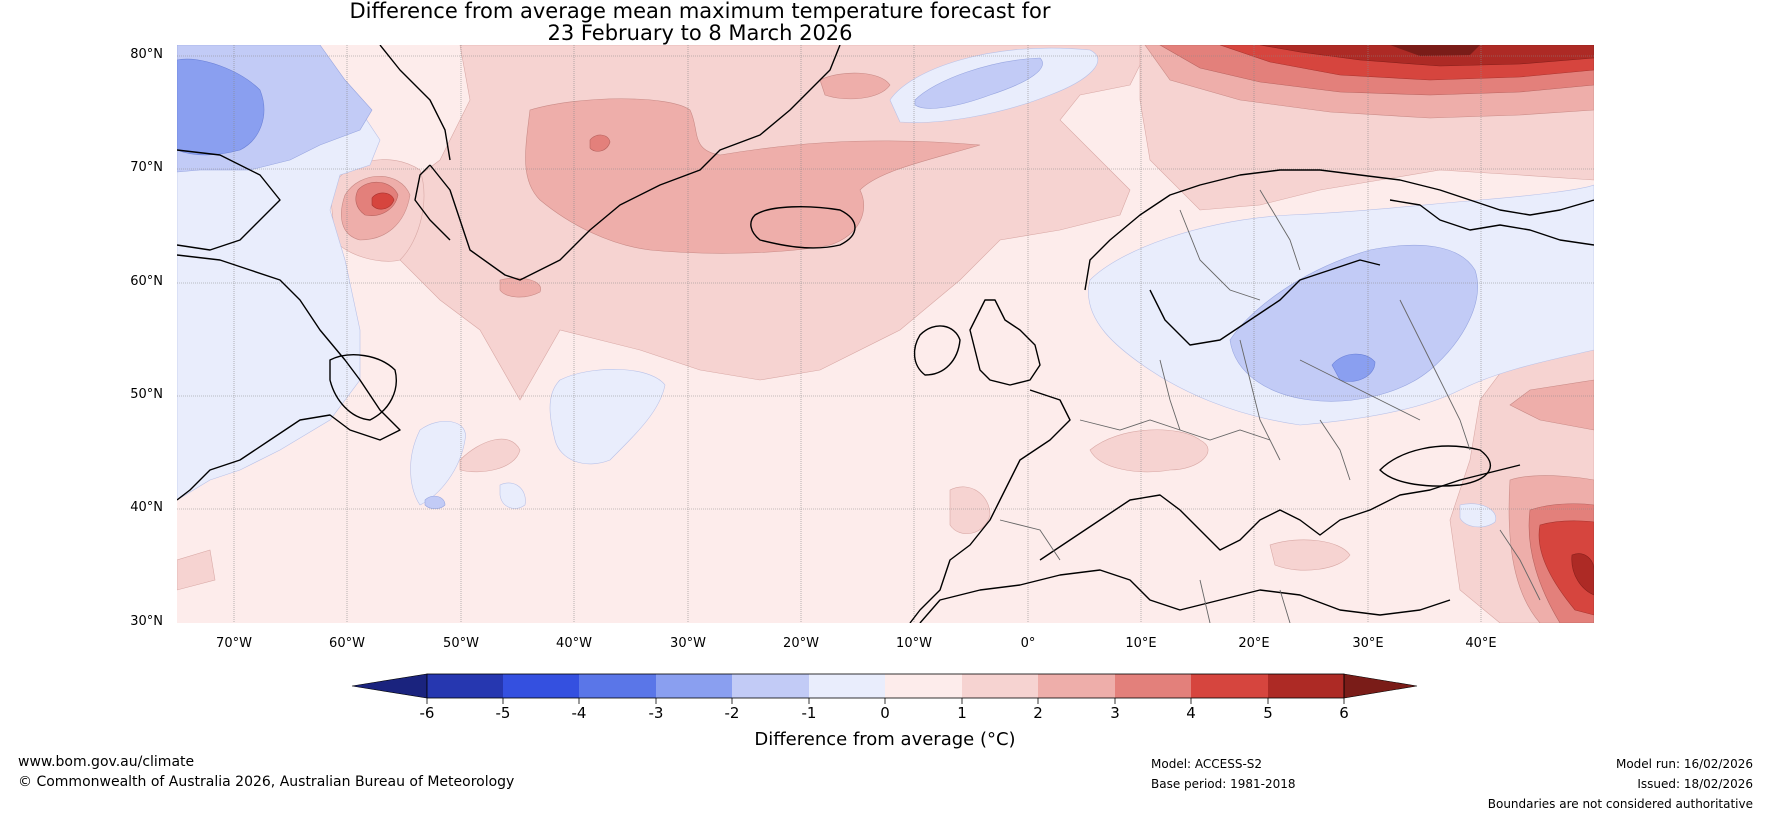  I want to click on lat-label-40: 40°N, so click(146, 507).